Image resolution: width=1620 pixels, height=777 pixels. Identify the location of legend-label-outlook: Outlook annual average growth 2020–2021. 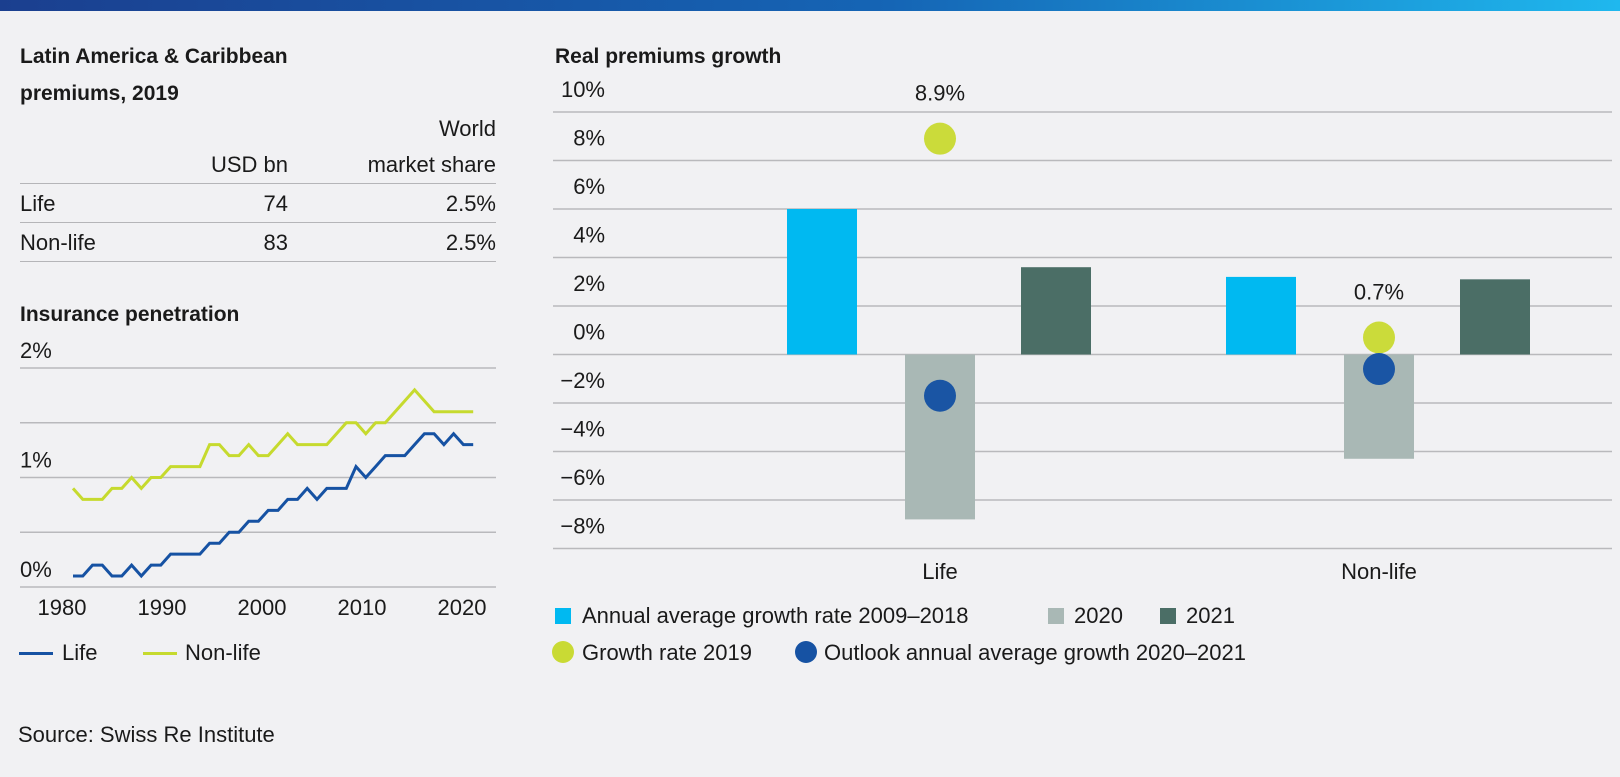
(1035, 652).